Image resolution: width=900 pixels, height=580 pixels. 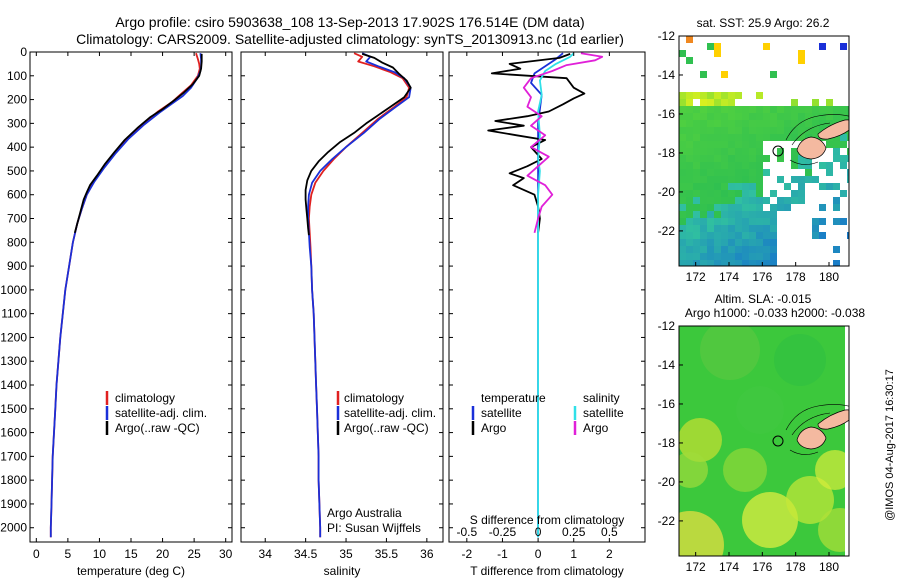 I want to click on depth-tick-label: 1700, so click(x=13, y=456).